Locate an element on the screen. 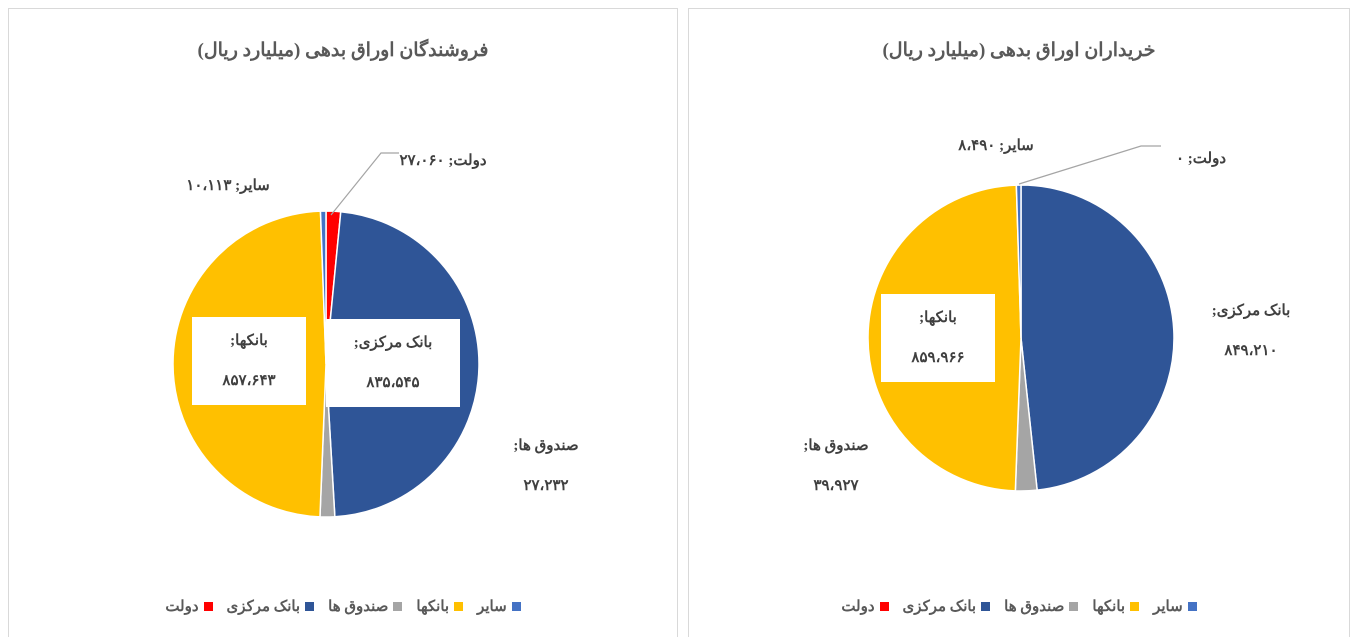 The height and width of the screenshot is (637, 1357). data-label: صندوق ها; ۳۹،۹۲۷ is located at coordinates (836, 466).